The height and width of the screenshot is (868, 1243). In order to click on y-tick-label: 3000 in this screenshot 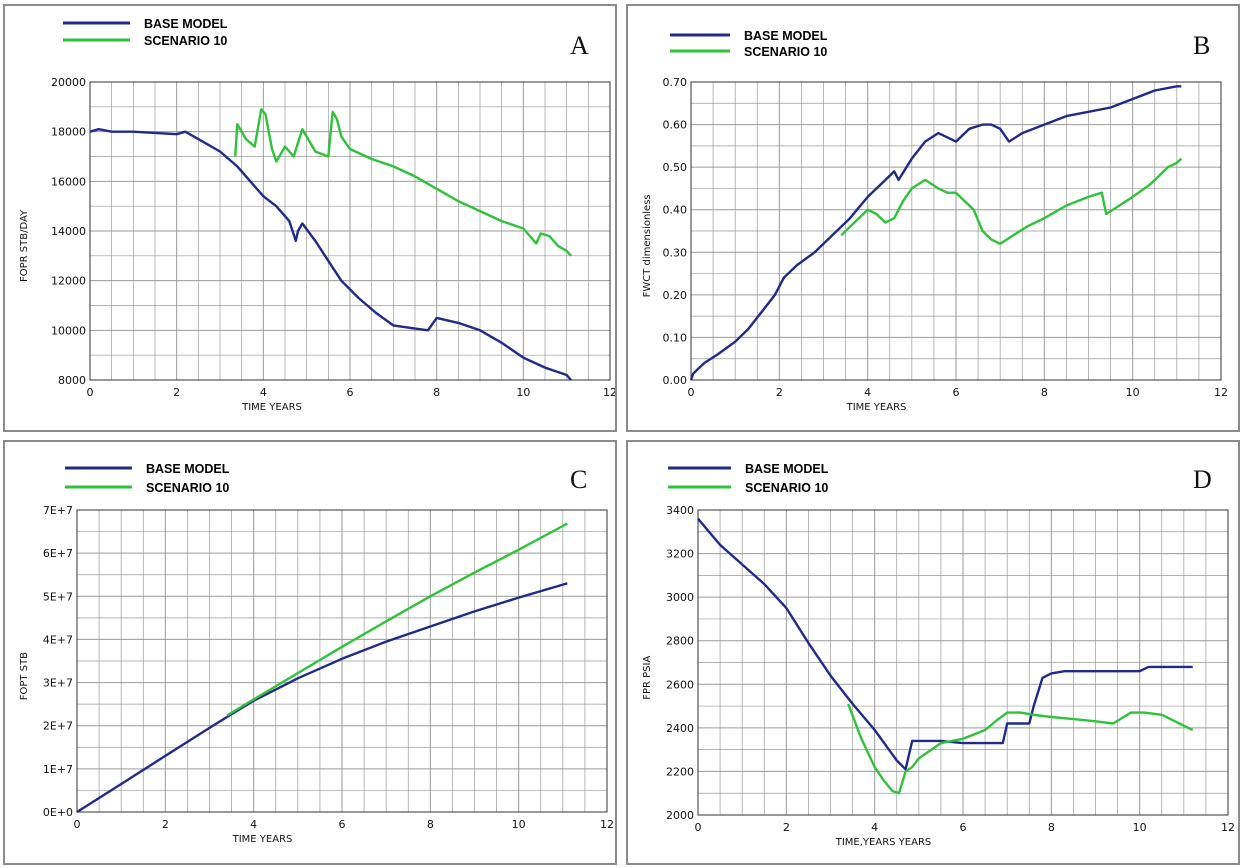, I will do `click(680, 597)`.